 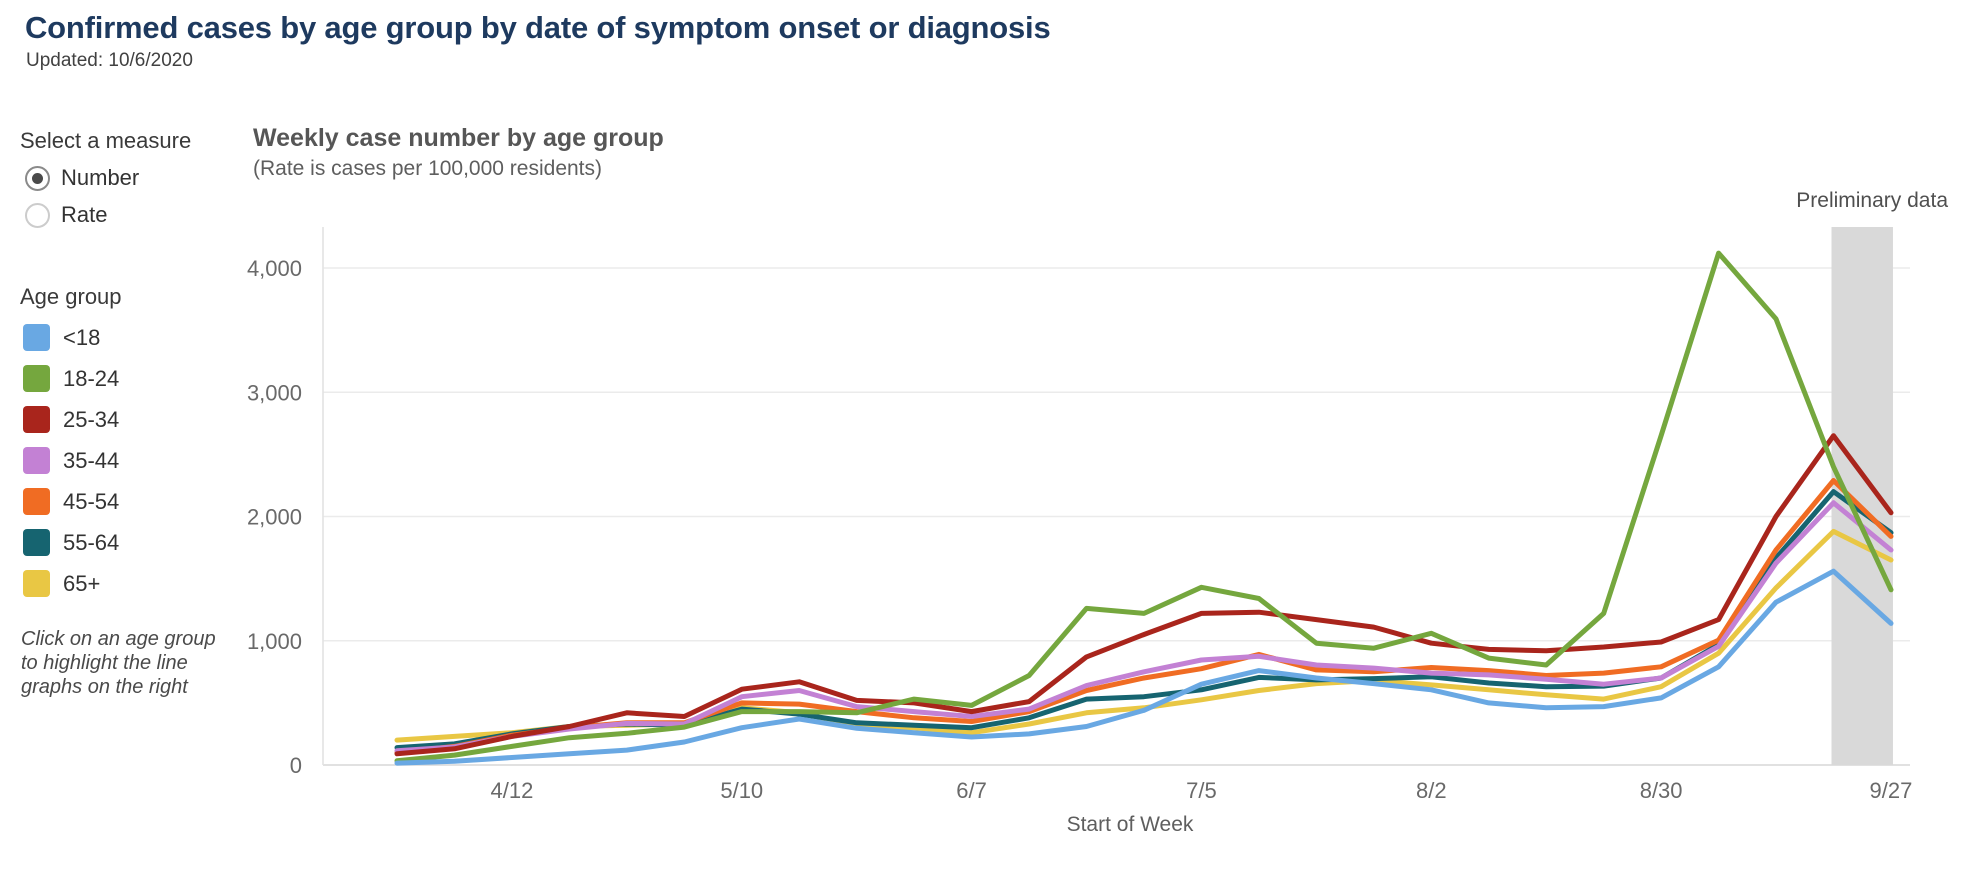 I want to click on radio-dot, so click(x=37, y=178).